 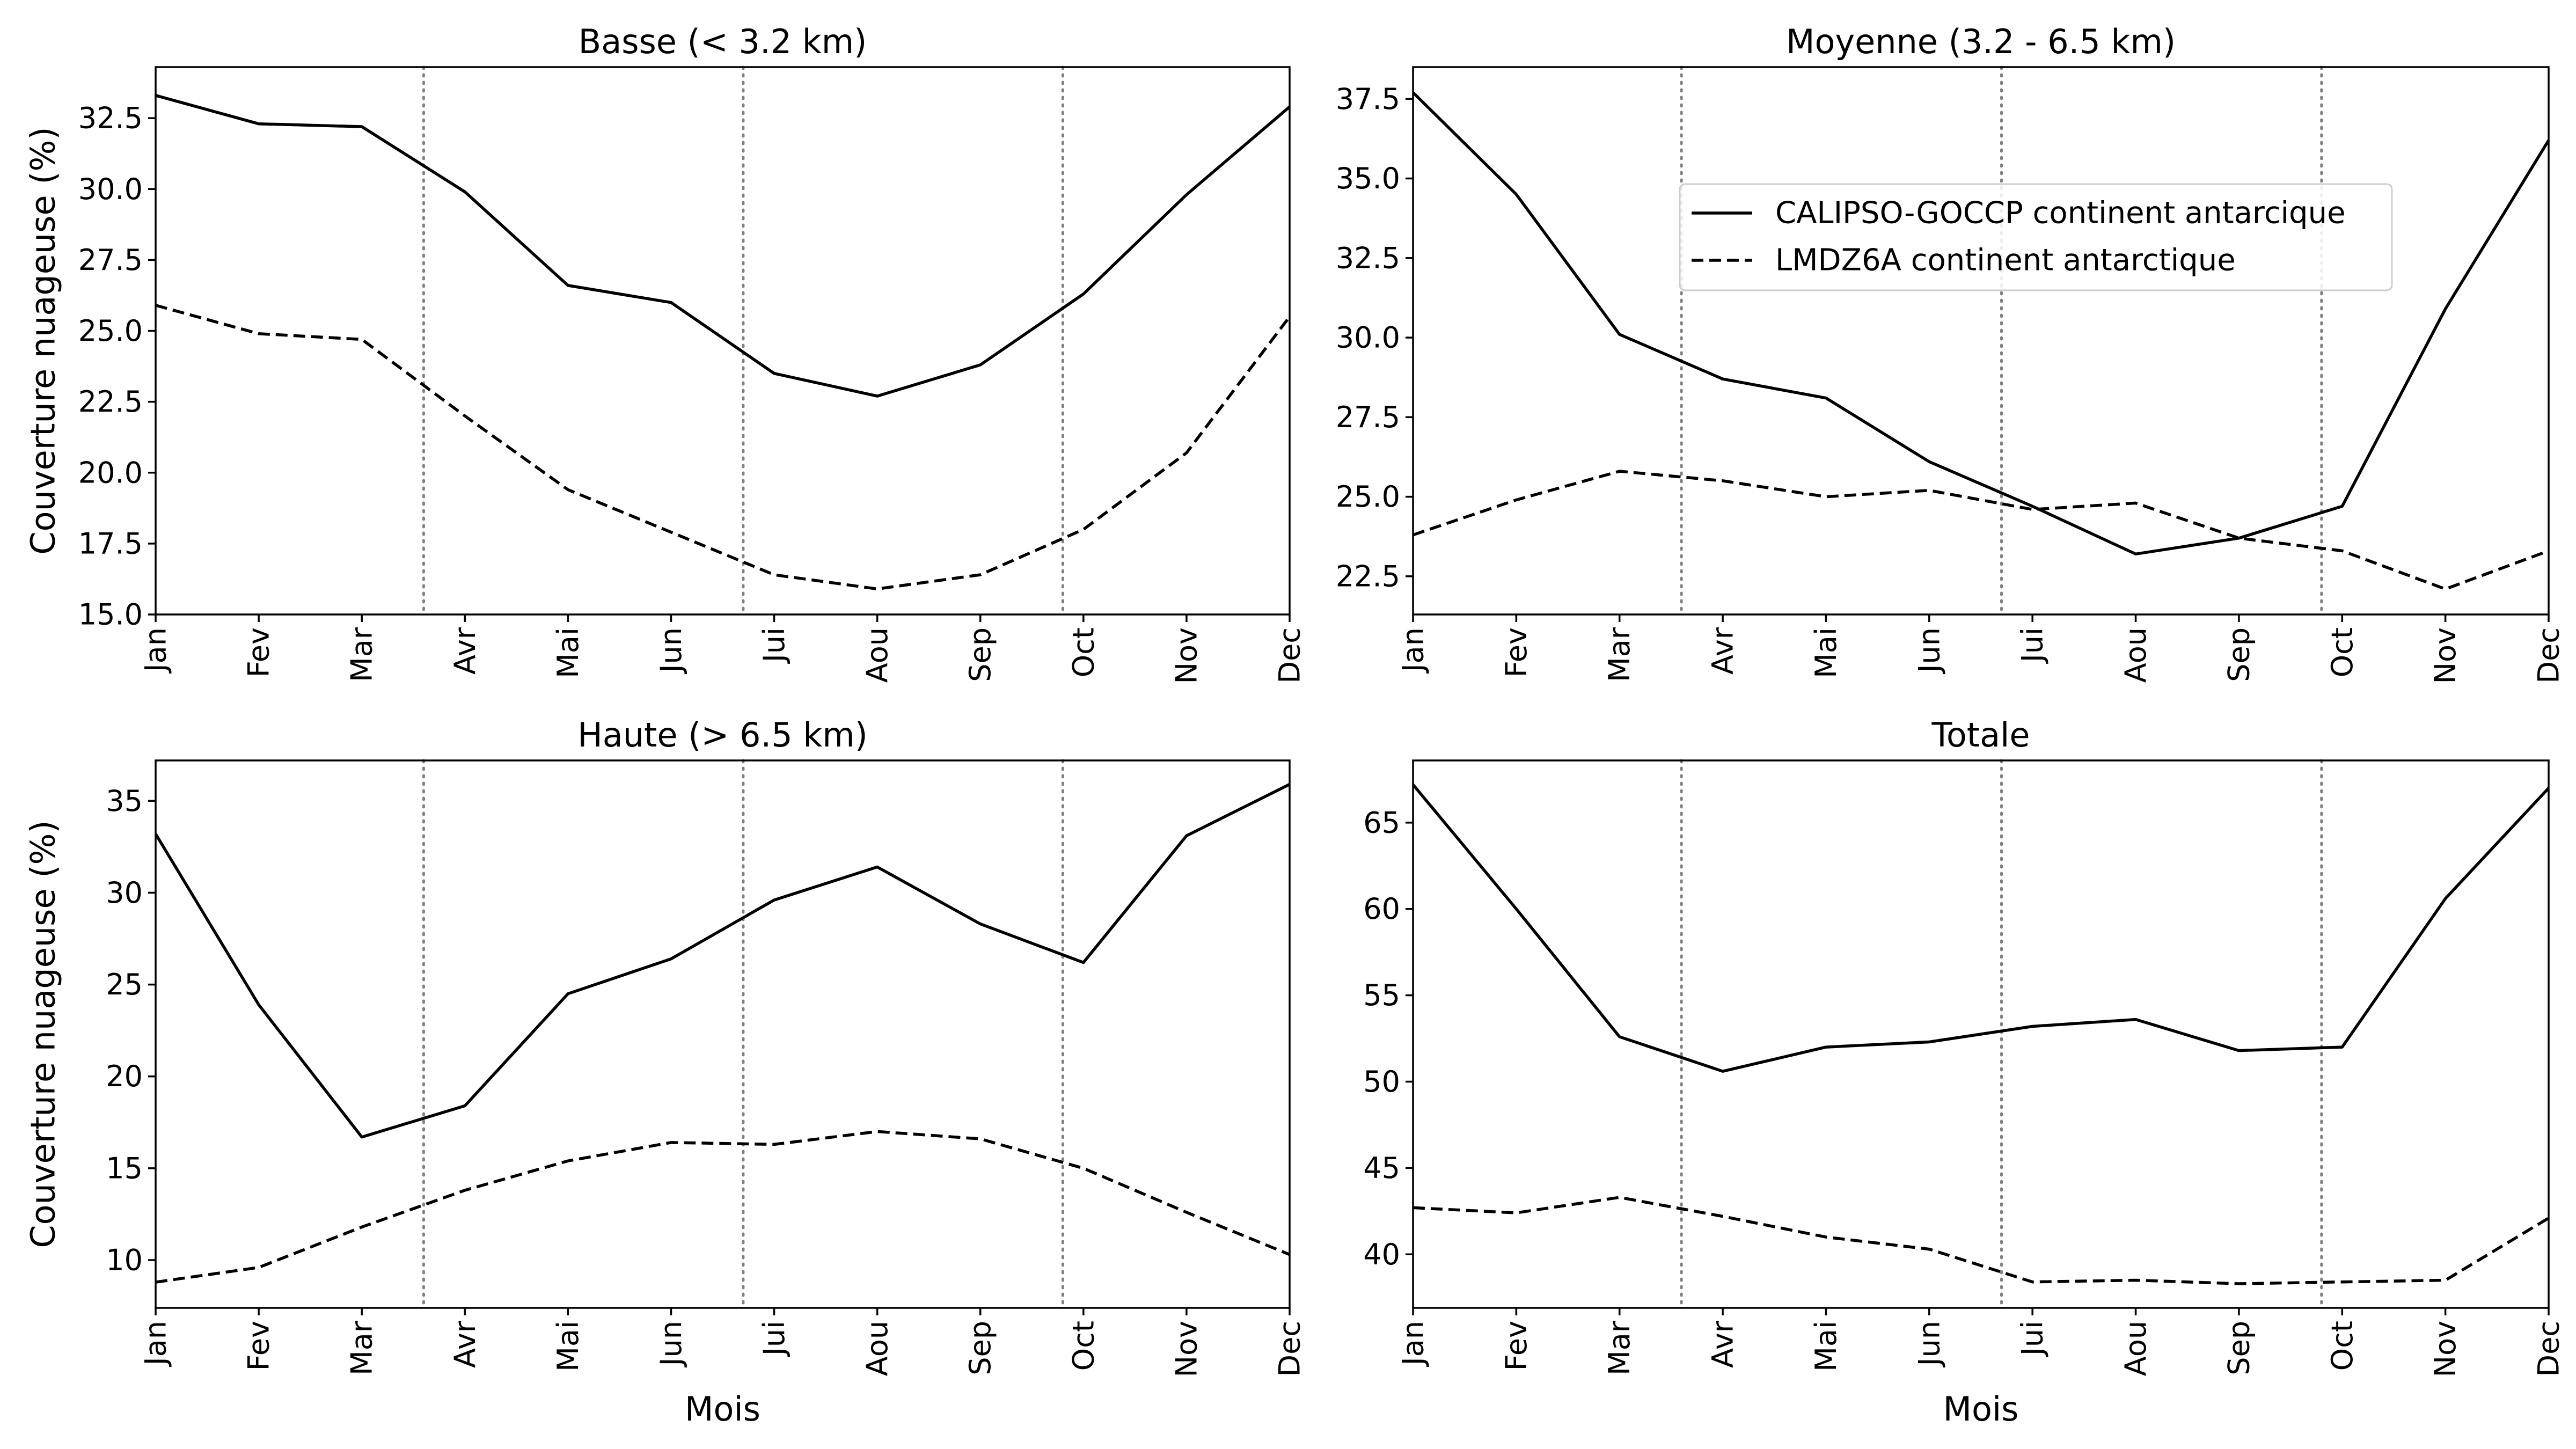 I want to click on y-tick-label: 20.0, so click(x=110, y=472).